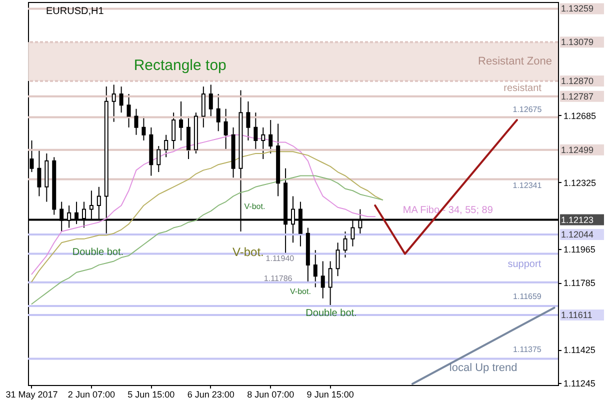 This screenshot has width=610, height=400. I want to click on x-tick-label: 9 Jun 15:00, so click(330, 395).